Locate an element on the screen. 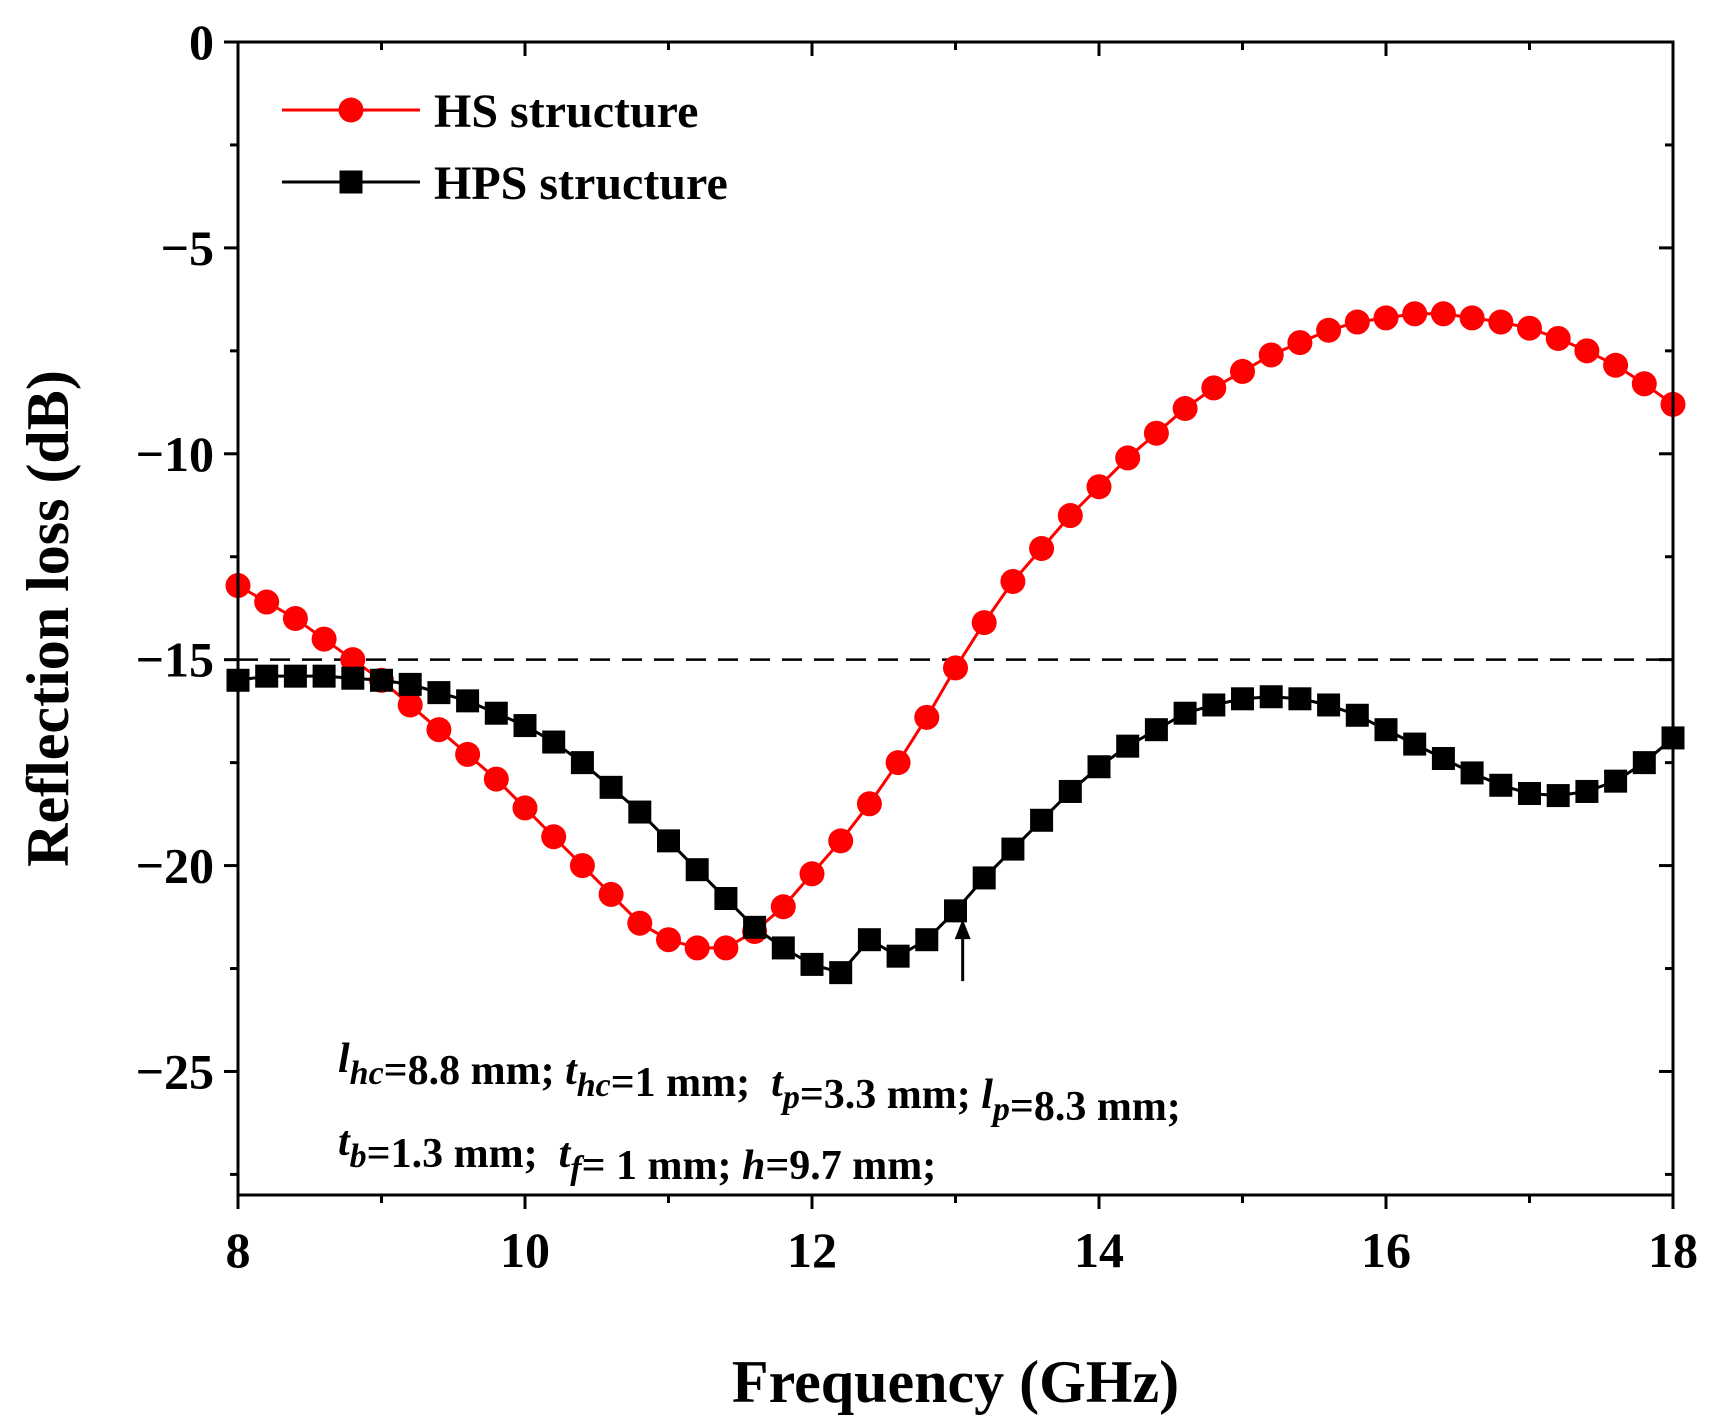  x-tick-label: 10 is located at coordinates (525, 1250).